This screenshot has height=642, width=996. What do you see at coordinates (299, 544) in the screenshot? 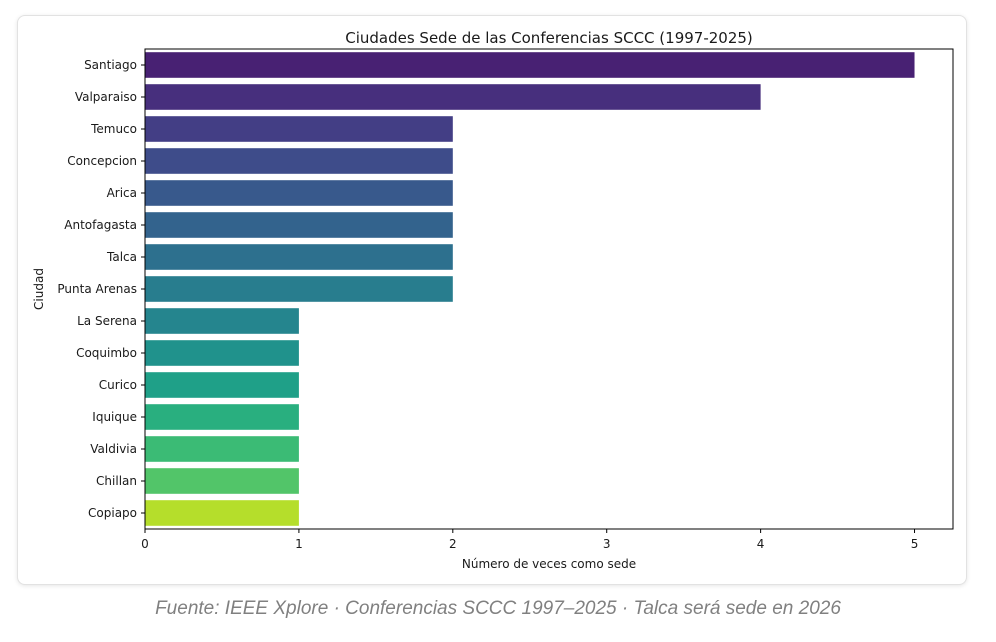
I see `x-tick-label-1: 1` at bounding box center [299, 544].